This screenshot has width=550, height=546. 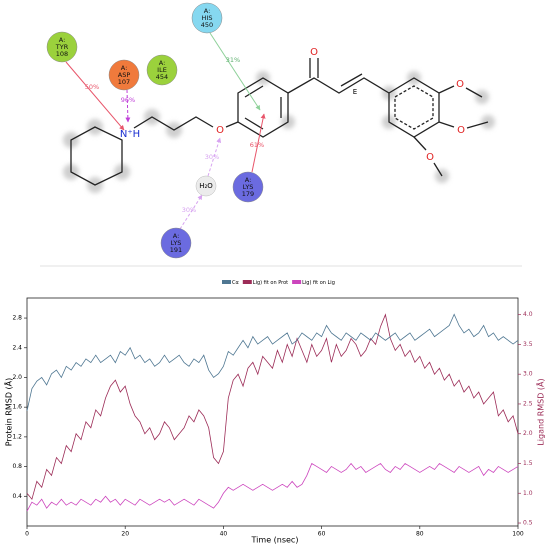 I want to click on residue-label: 454, so click(x=162, y=77).